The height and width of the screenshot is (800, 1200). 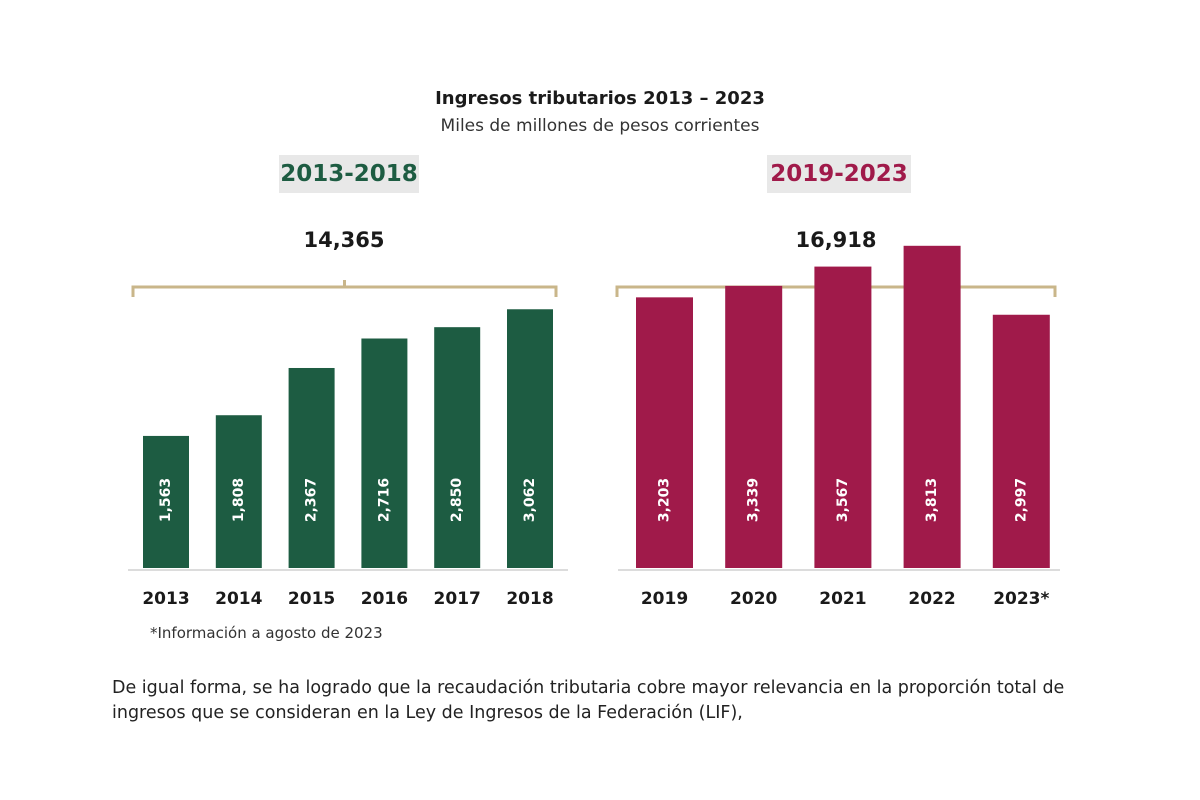 I want to click on bar-2023, so click(x=1021, y=441).